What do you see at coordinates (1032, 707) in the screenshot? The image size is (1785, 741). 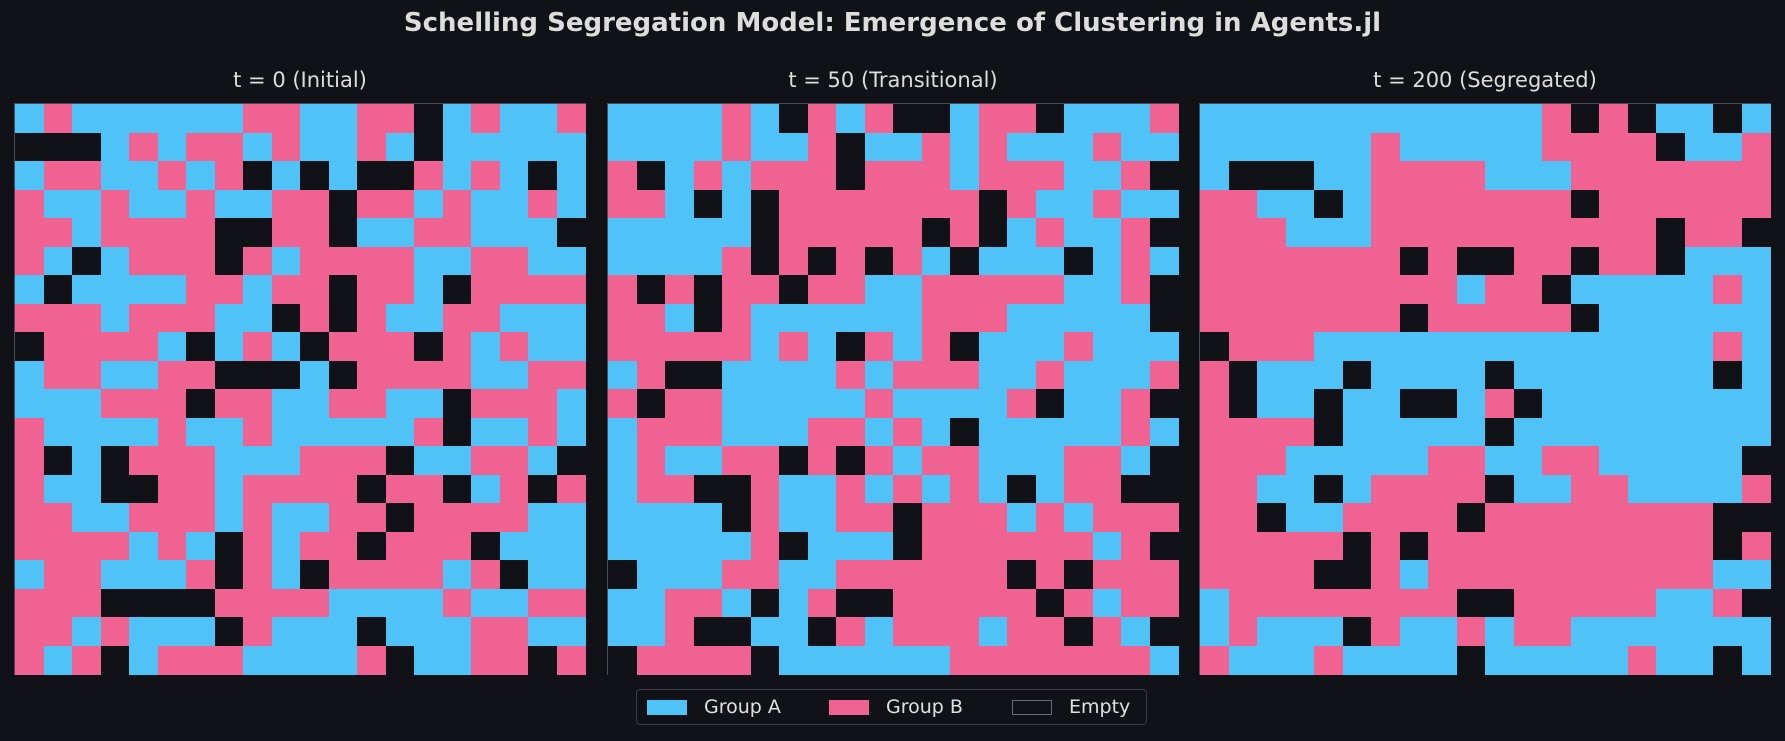 I see `legend-swatch-empty` at bounding box center [1032, 707].